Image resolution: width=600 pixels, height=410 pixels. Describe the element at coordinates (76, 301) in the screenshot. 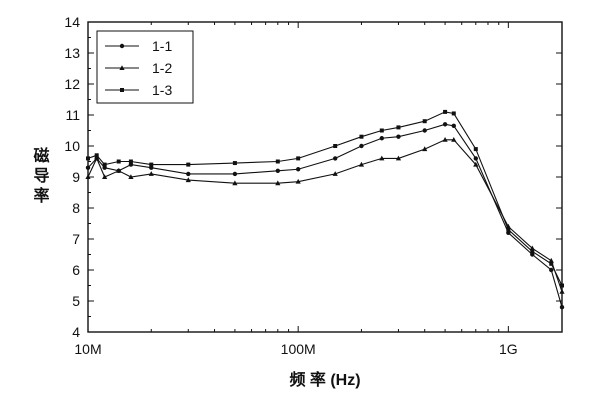

I see `y-tick-label: 5` at that location.